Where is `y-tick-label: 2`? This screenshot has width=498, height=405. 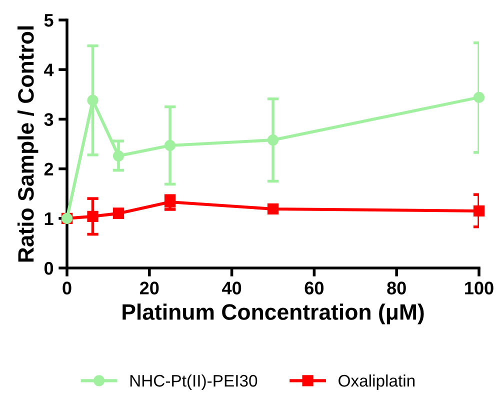 y-tick-label: 2 is located at coordinates (49, 169).